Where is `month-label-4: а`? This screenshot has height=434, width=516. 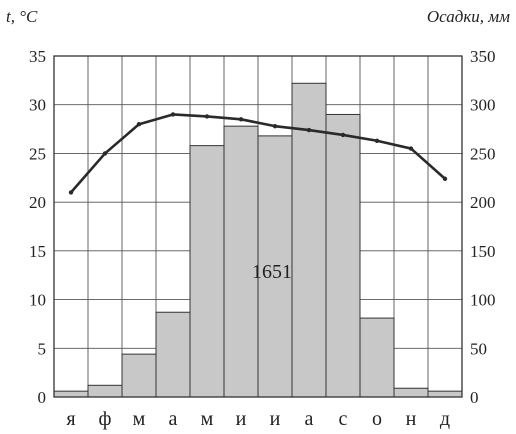 month-label-4: а is located at coordinates (173, 419).